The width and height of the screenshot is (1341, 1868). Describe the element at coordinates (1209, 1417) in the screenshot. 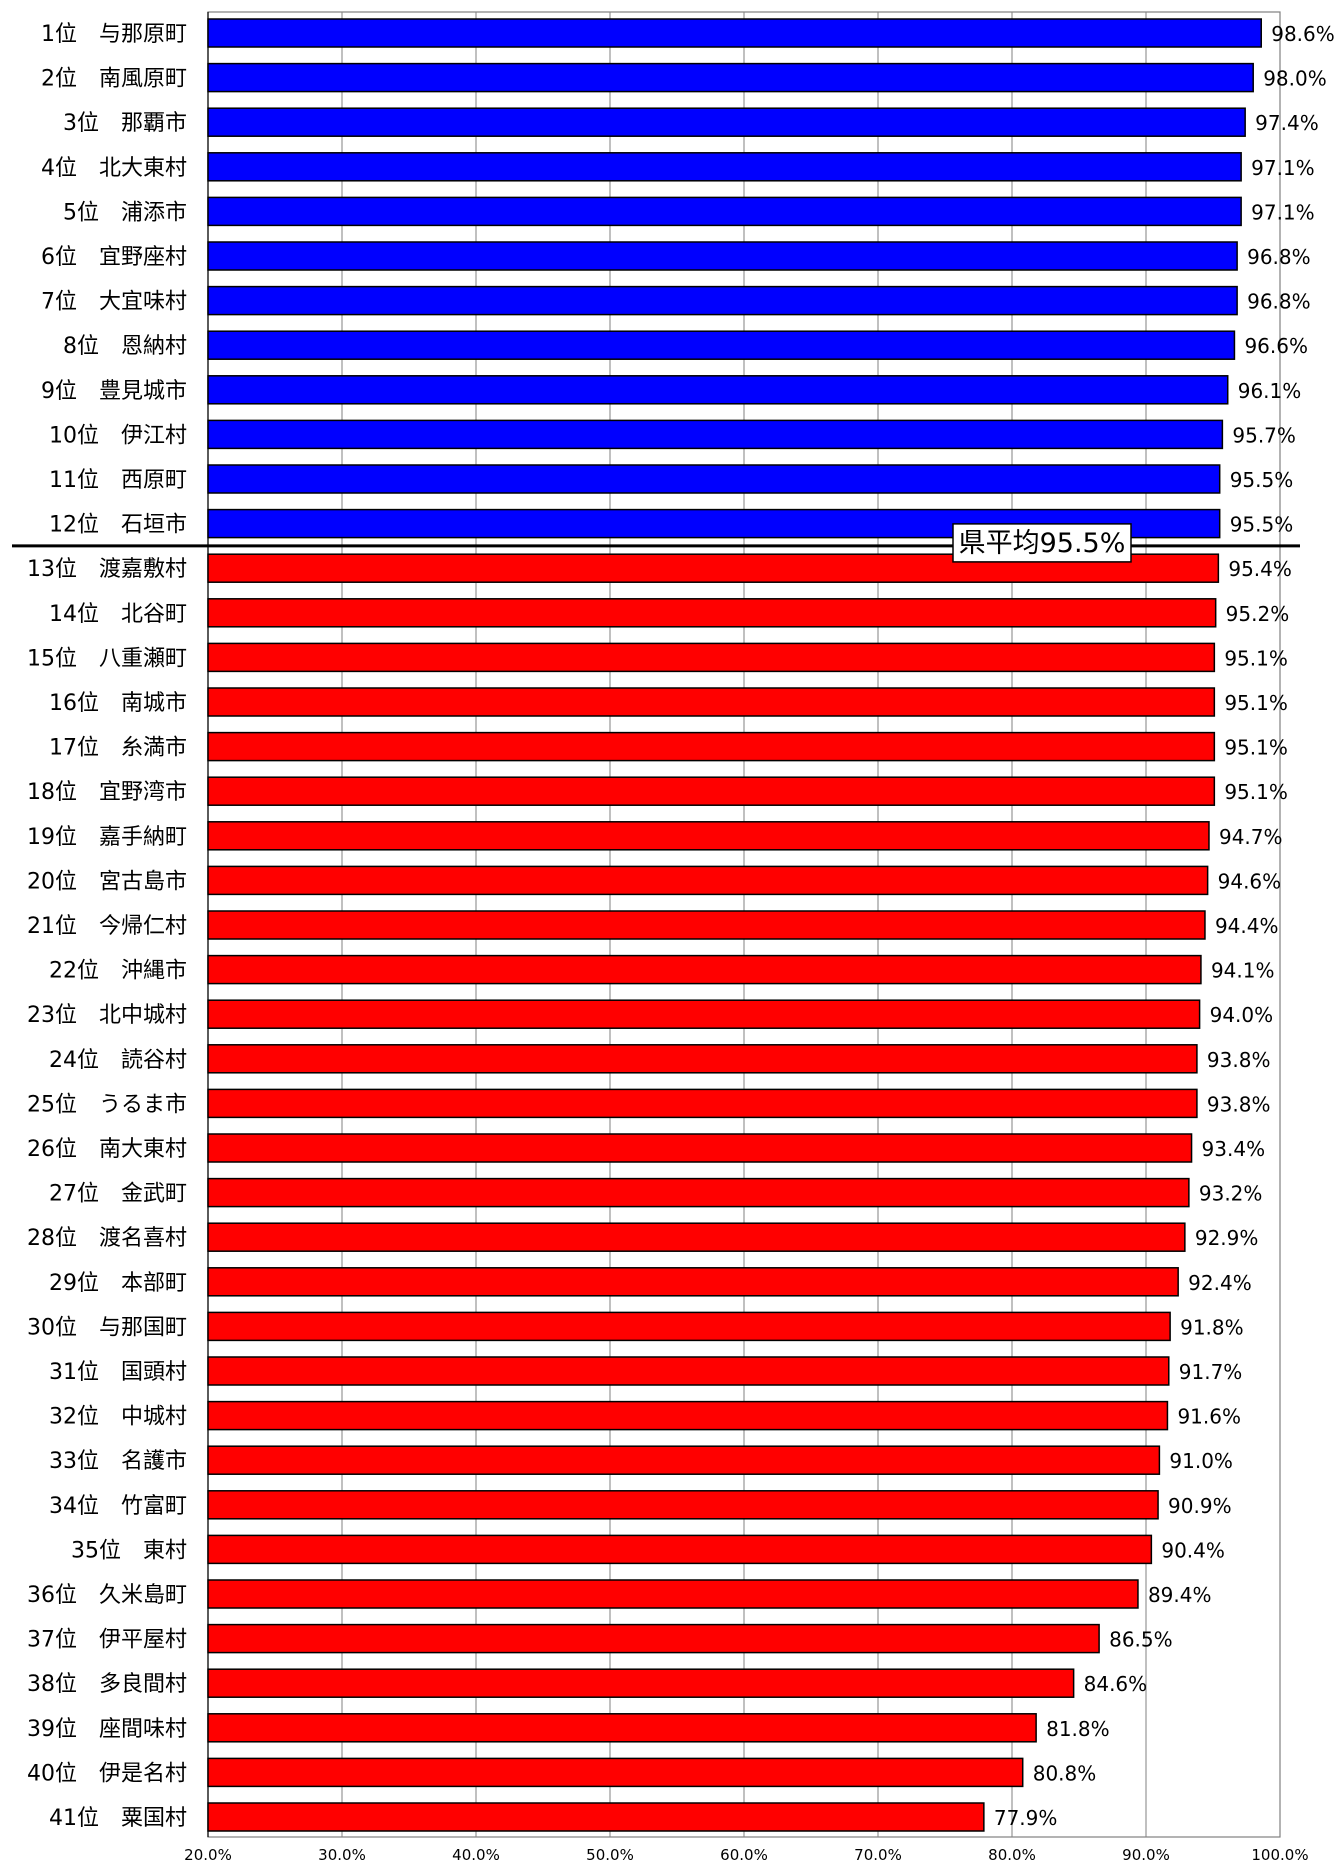

I see `value-label: 91.6%` at that location.